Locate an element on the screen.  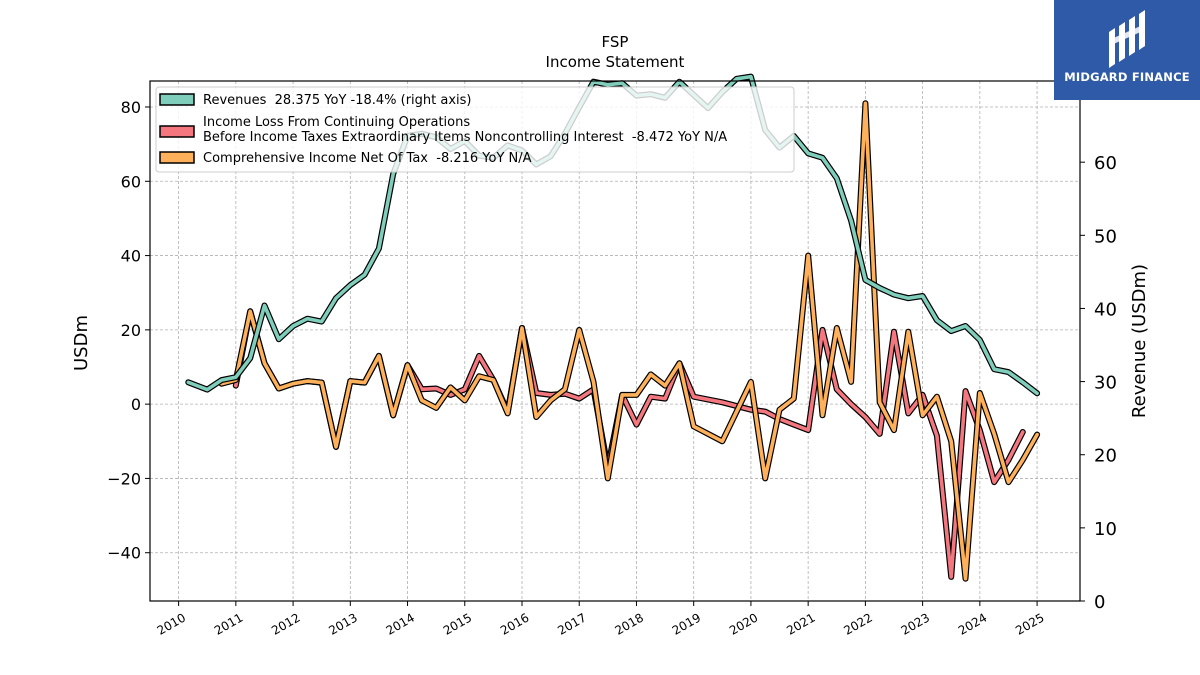
chart-title: FSP is located at coordinates (615, 42).